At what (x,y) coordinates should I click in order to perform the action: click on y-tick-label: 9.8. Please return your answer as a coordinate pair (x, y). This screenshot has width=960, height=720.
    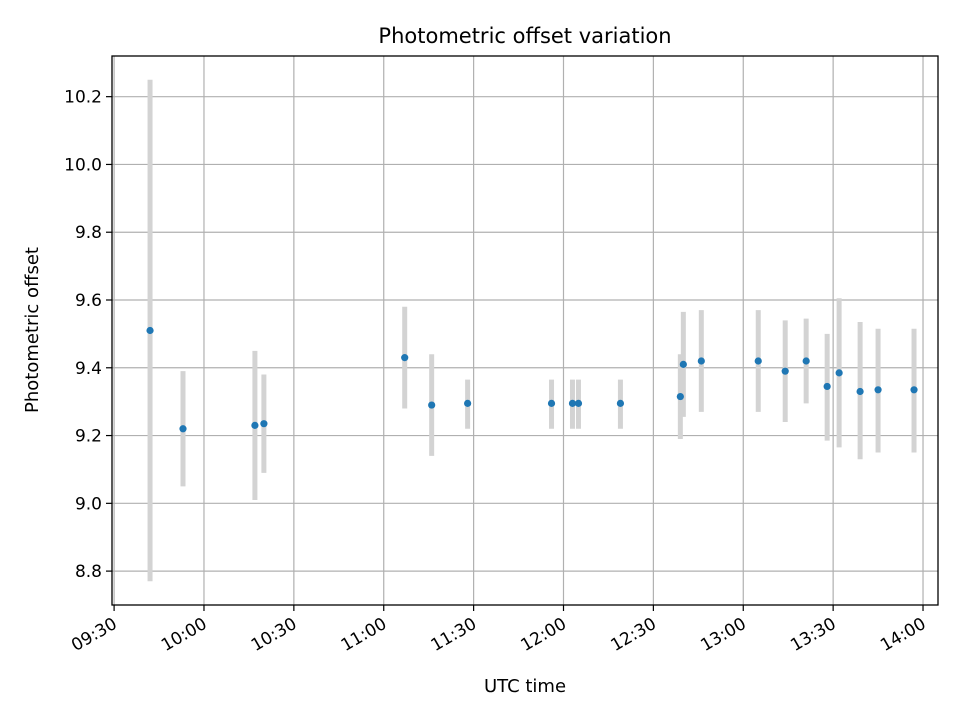
    Looking at the image, I should click on (88, 233).